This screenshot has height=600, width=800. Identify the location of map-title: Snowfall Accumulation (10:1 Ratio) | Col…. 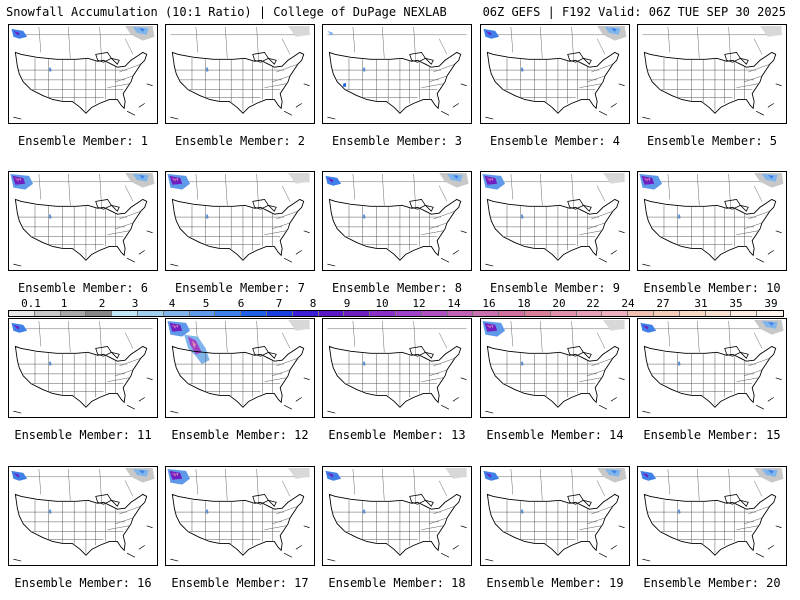
(226, 12).